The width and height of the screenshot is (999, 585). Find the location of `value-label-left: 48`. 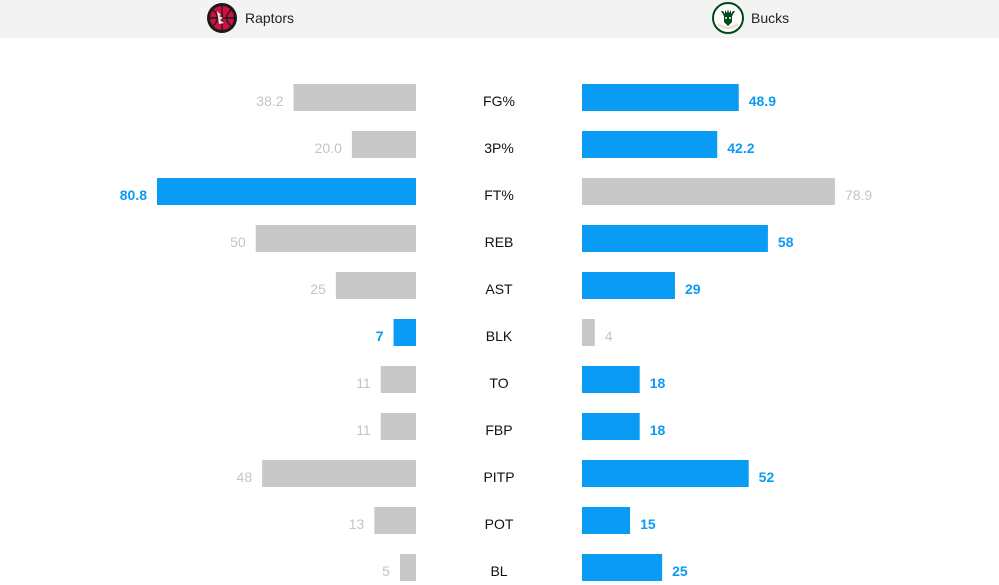

value-label-left: 48 is located at coordinates (245, 477).